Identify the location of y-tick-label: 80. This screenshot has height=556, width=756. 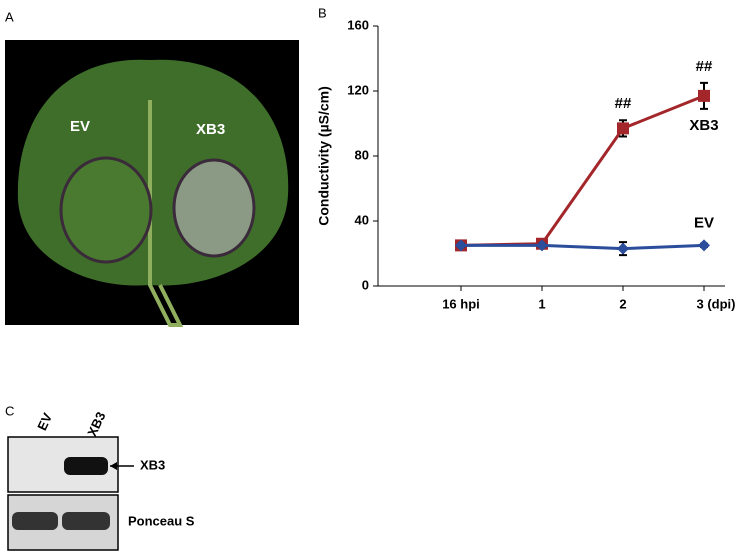
(362, 154).